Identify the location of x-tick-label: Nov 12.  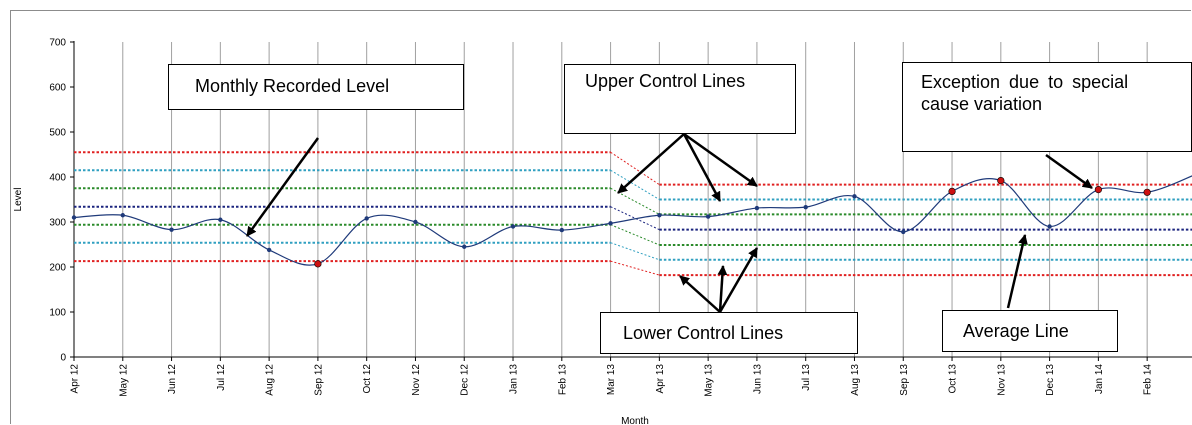
(416, 380).